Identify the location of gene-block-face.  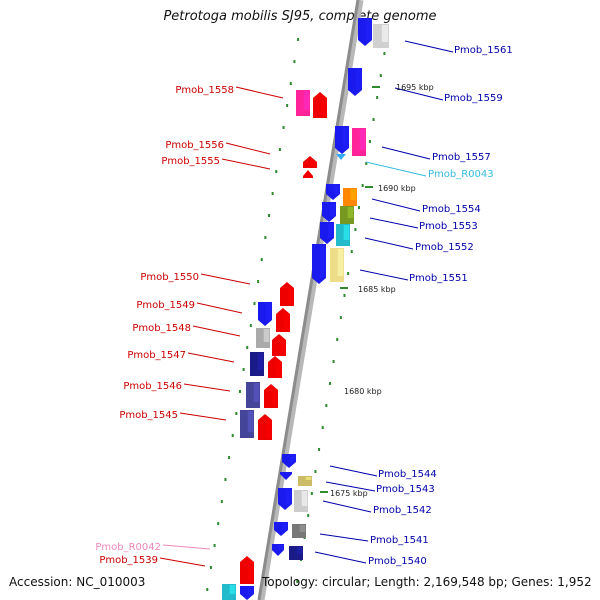
(341, 157).